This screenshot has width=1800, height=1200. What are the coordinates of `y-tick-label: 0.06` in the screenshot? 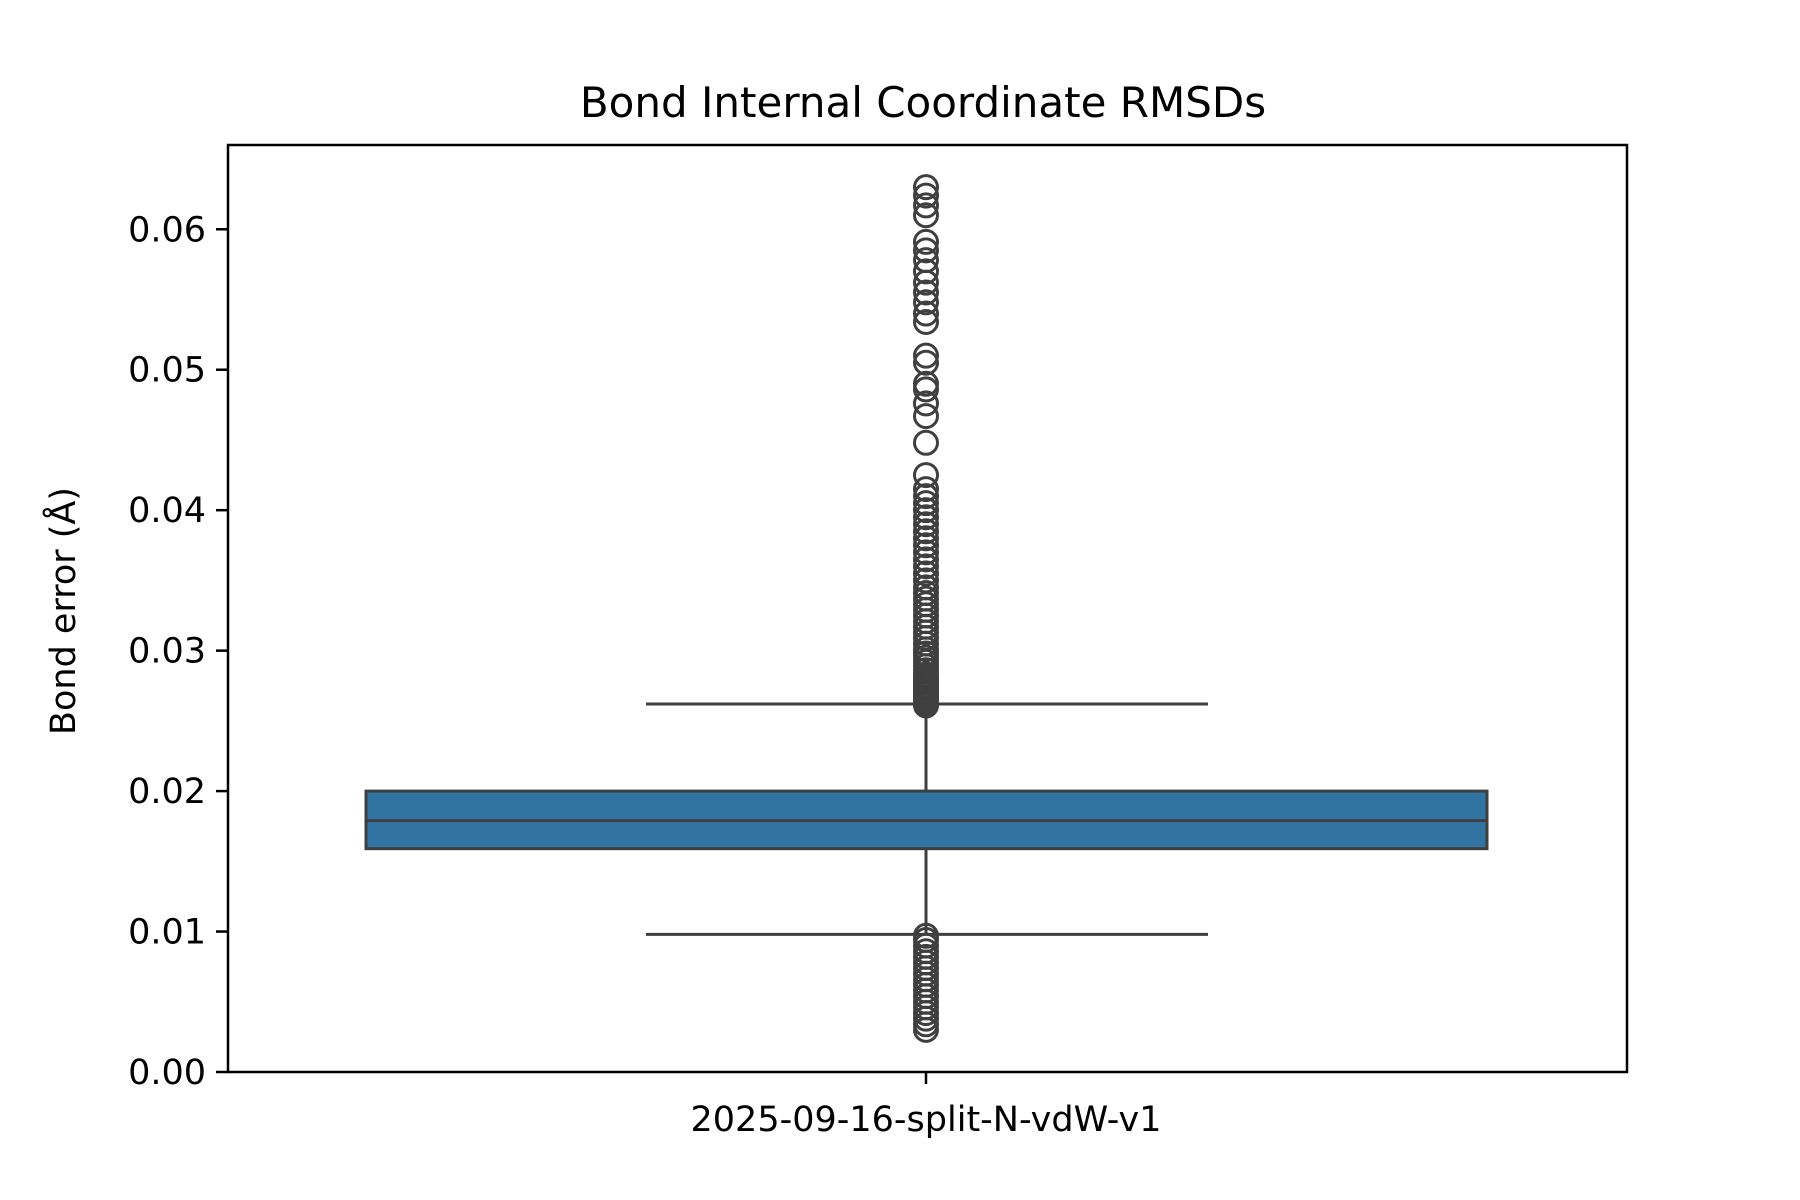 It's located at (167, 230).